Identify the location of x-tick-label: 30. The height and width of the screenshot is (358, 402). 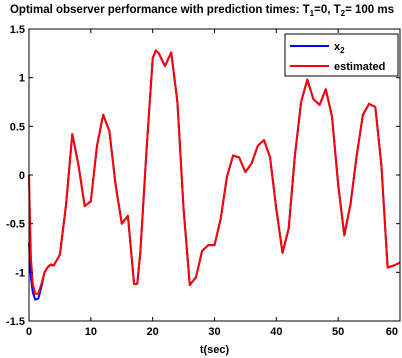
(214, 332).